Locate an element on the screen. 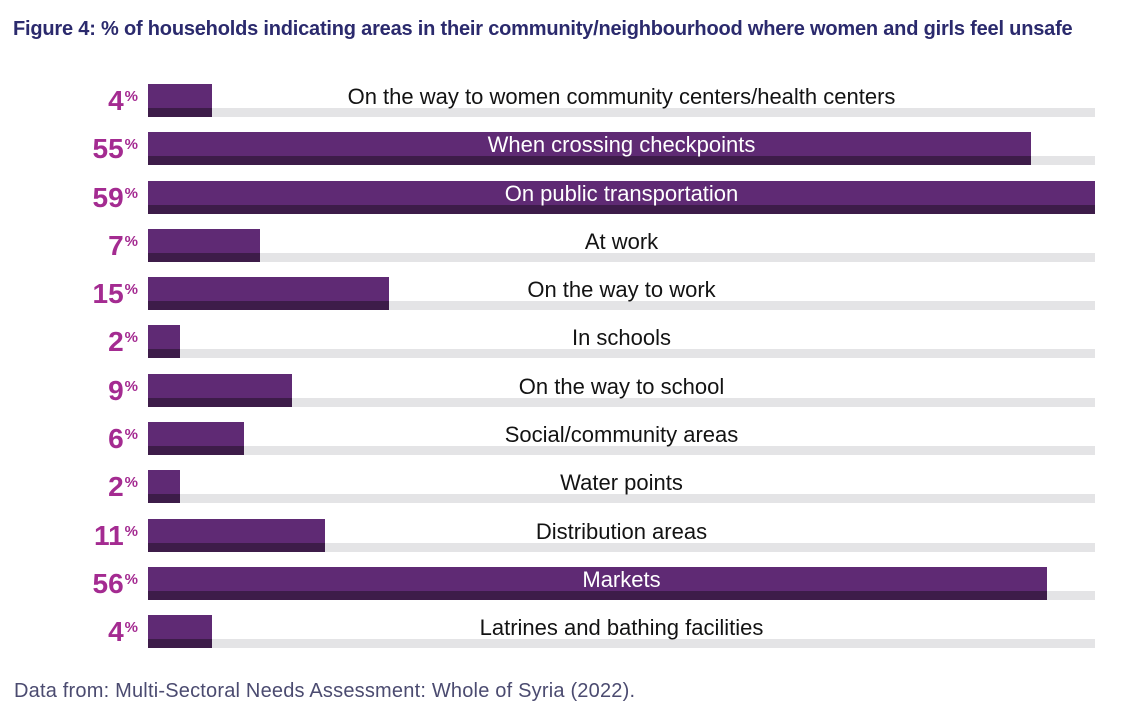  bar-row: 7% At work is located at coordinates (564, 252).